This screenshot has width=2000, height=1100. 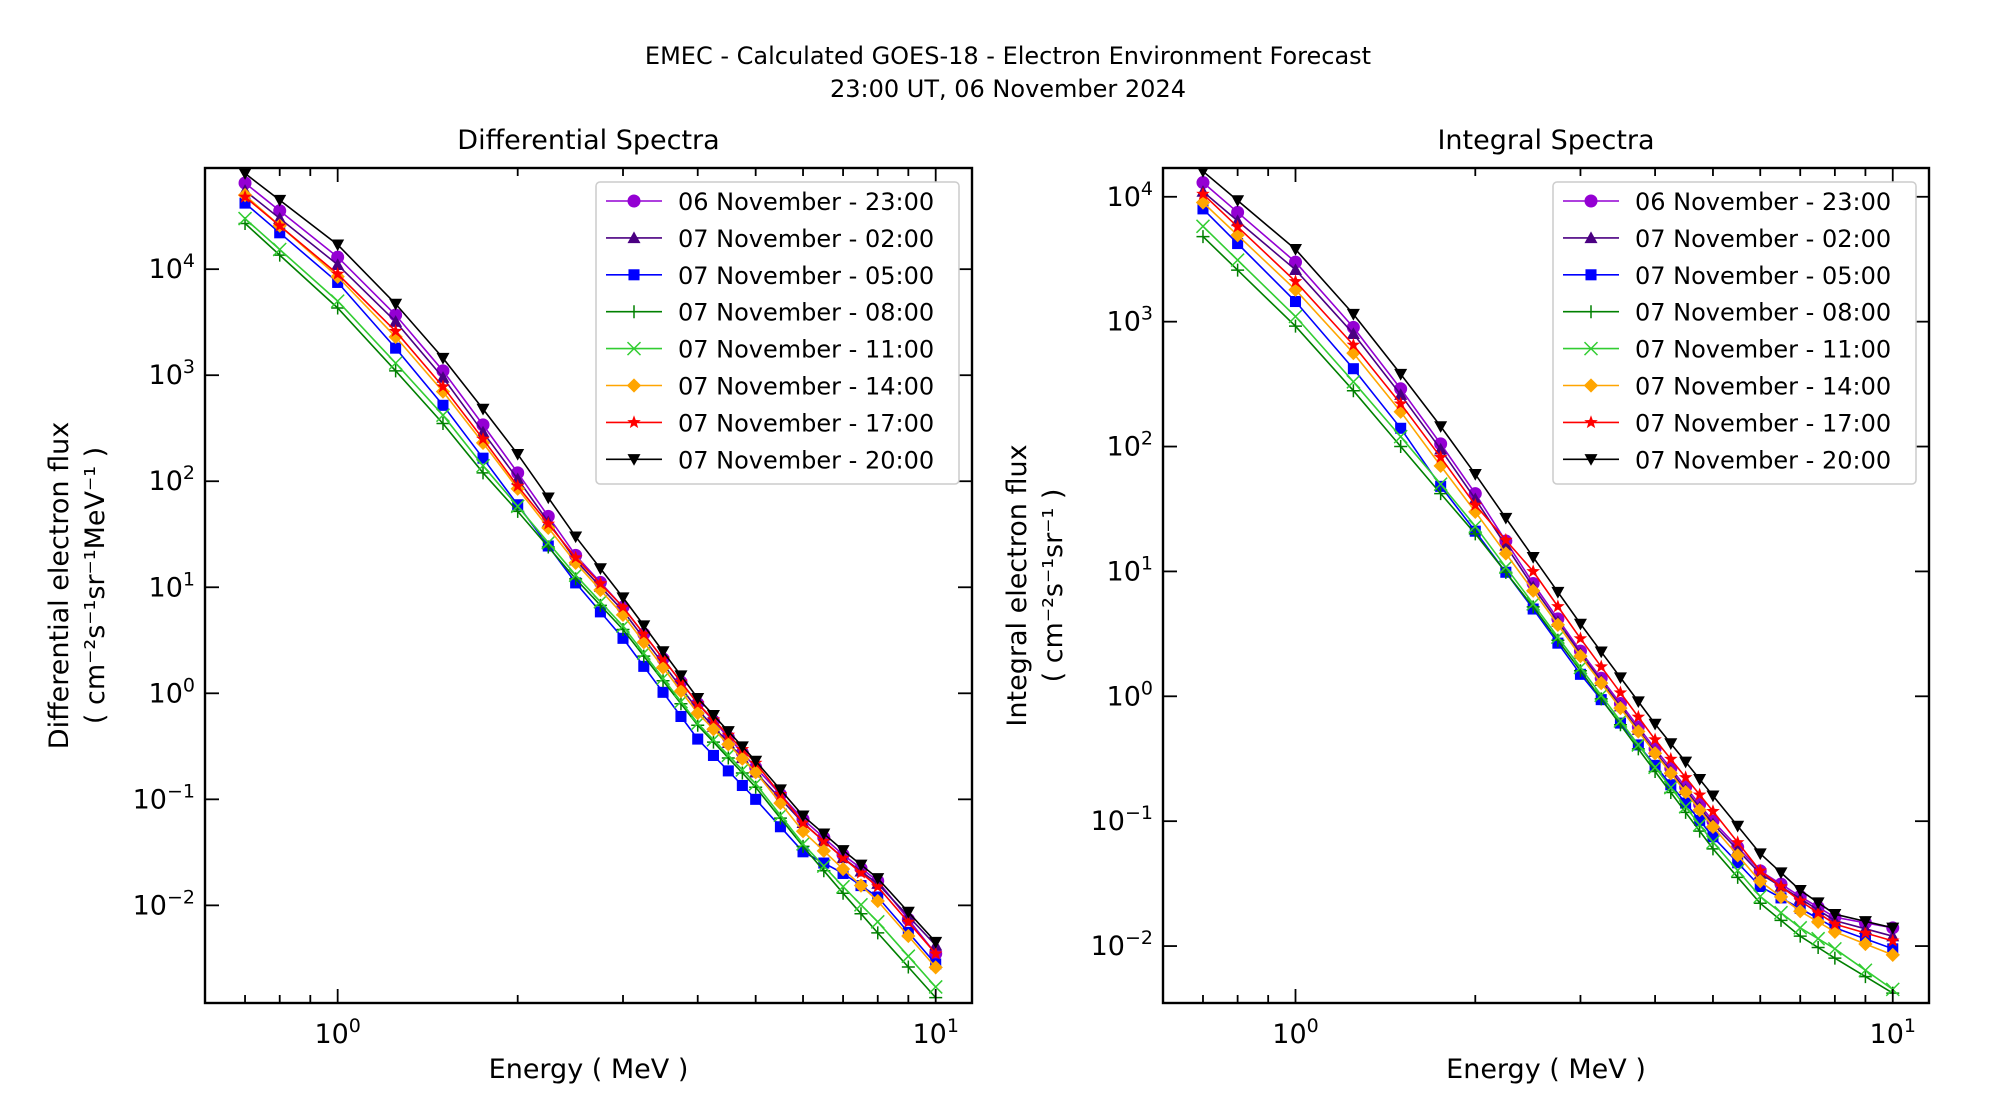 I want to click on figure-subtitle: 23:00 UT, 06 November 2024, so click(x=1008, y=89).